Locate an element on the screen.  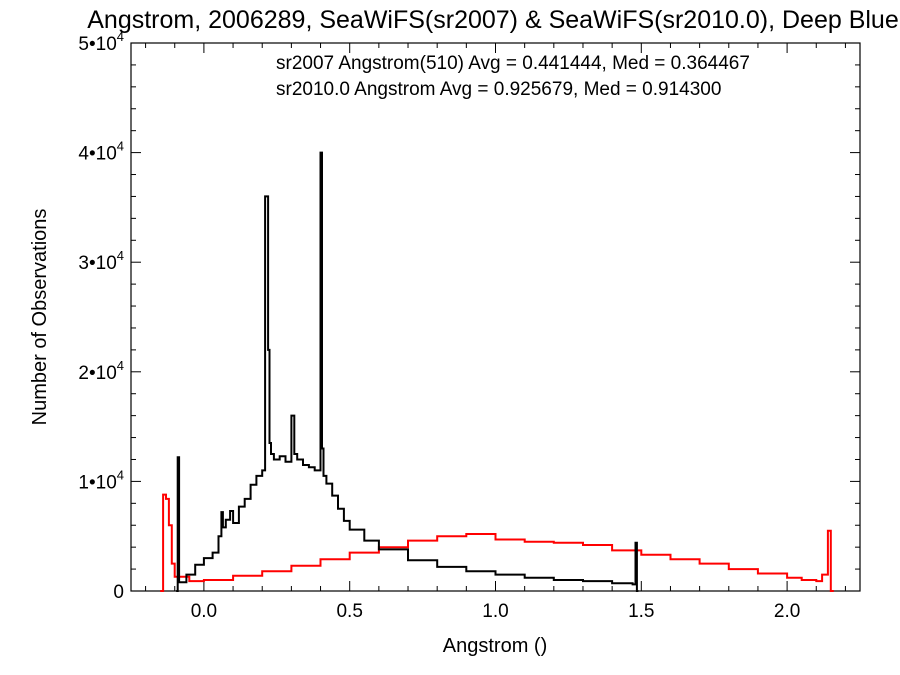
series-sr2010-line is located at coordinates (497, 542).